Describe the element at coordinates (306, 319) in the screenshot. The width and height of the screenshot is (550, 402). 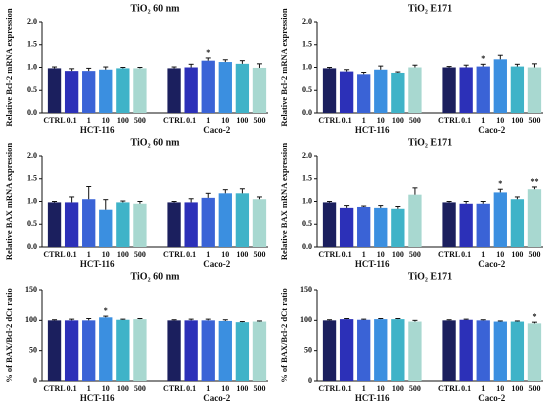
I see `y-tick-label: 100` at that location.